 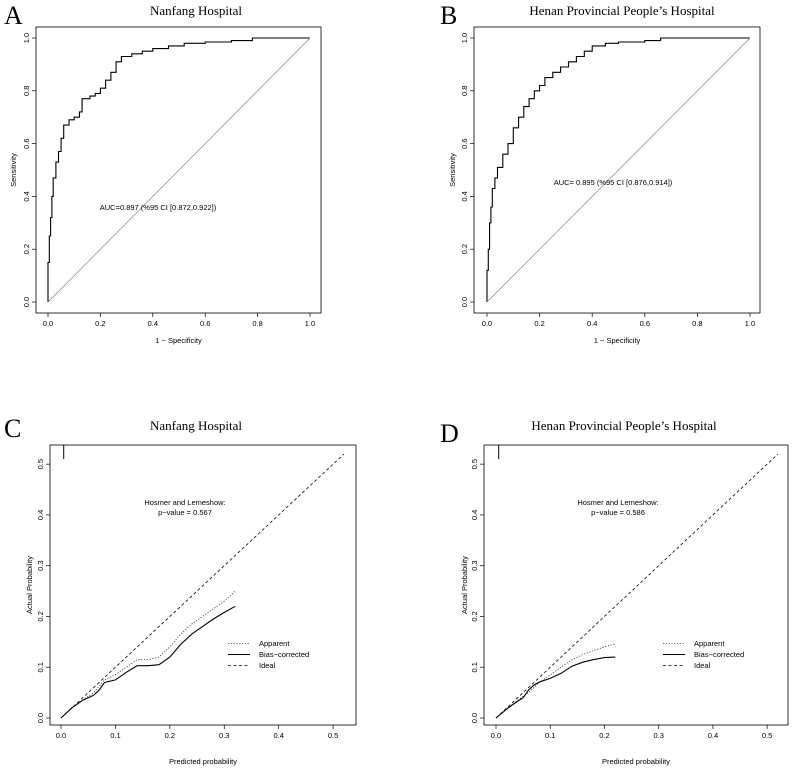 What do you see at coordinates (618, 512) in the screenshot?
I see `hosmer-lemeshow-annotation: p−value = 0.586` at bounding box center [618, 512].